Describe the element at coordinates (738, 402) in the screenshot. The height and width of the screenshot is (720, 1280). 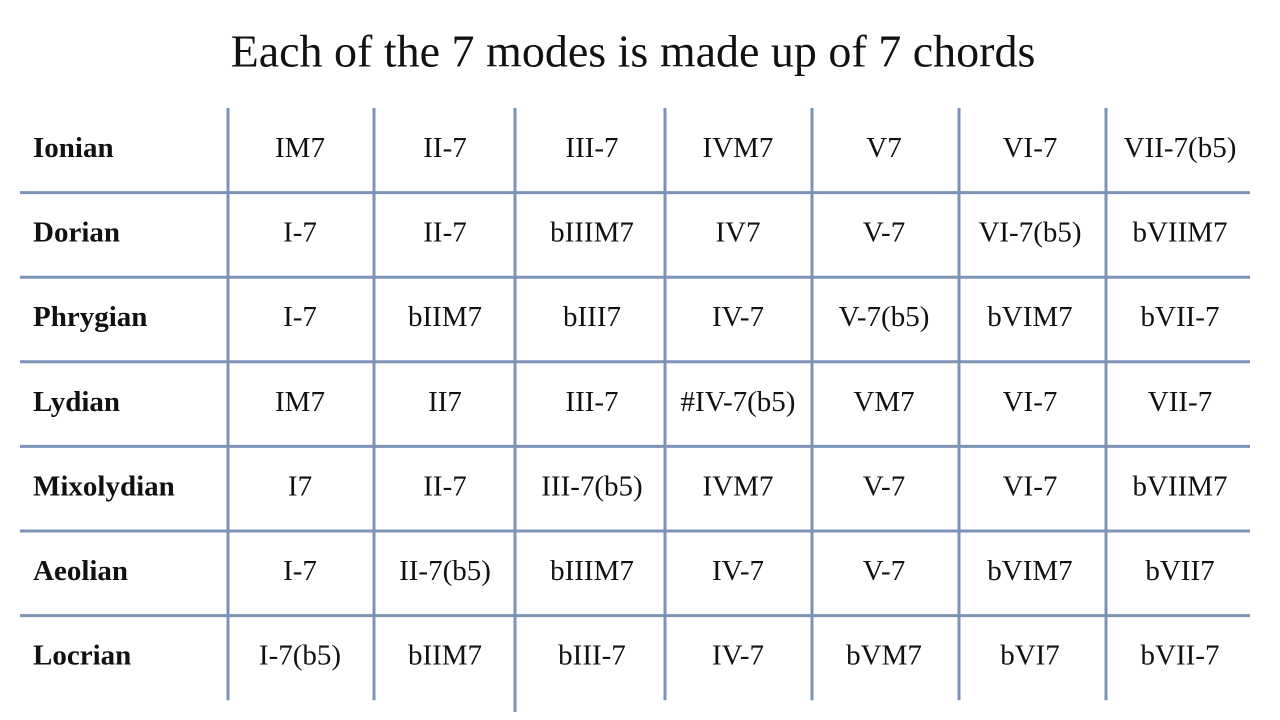
I see `chord: #IV-7(b5)` at that location.